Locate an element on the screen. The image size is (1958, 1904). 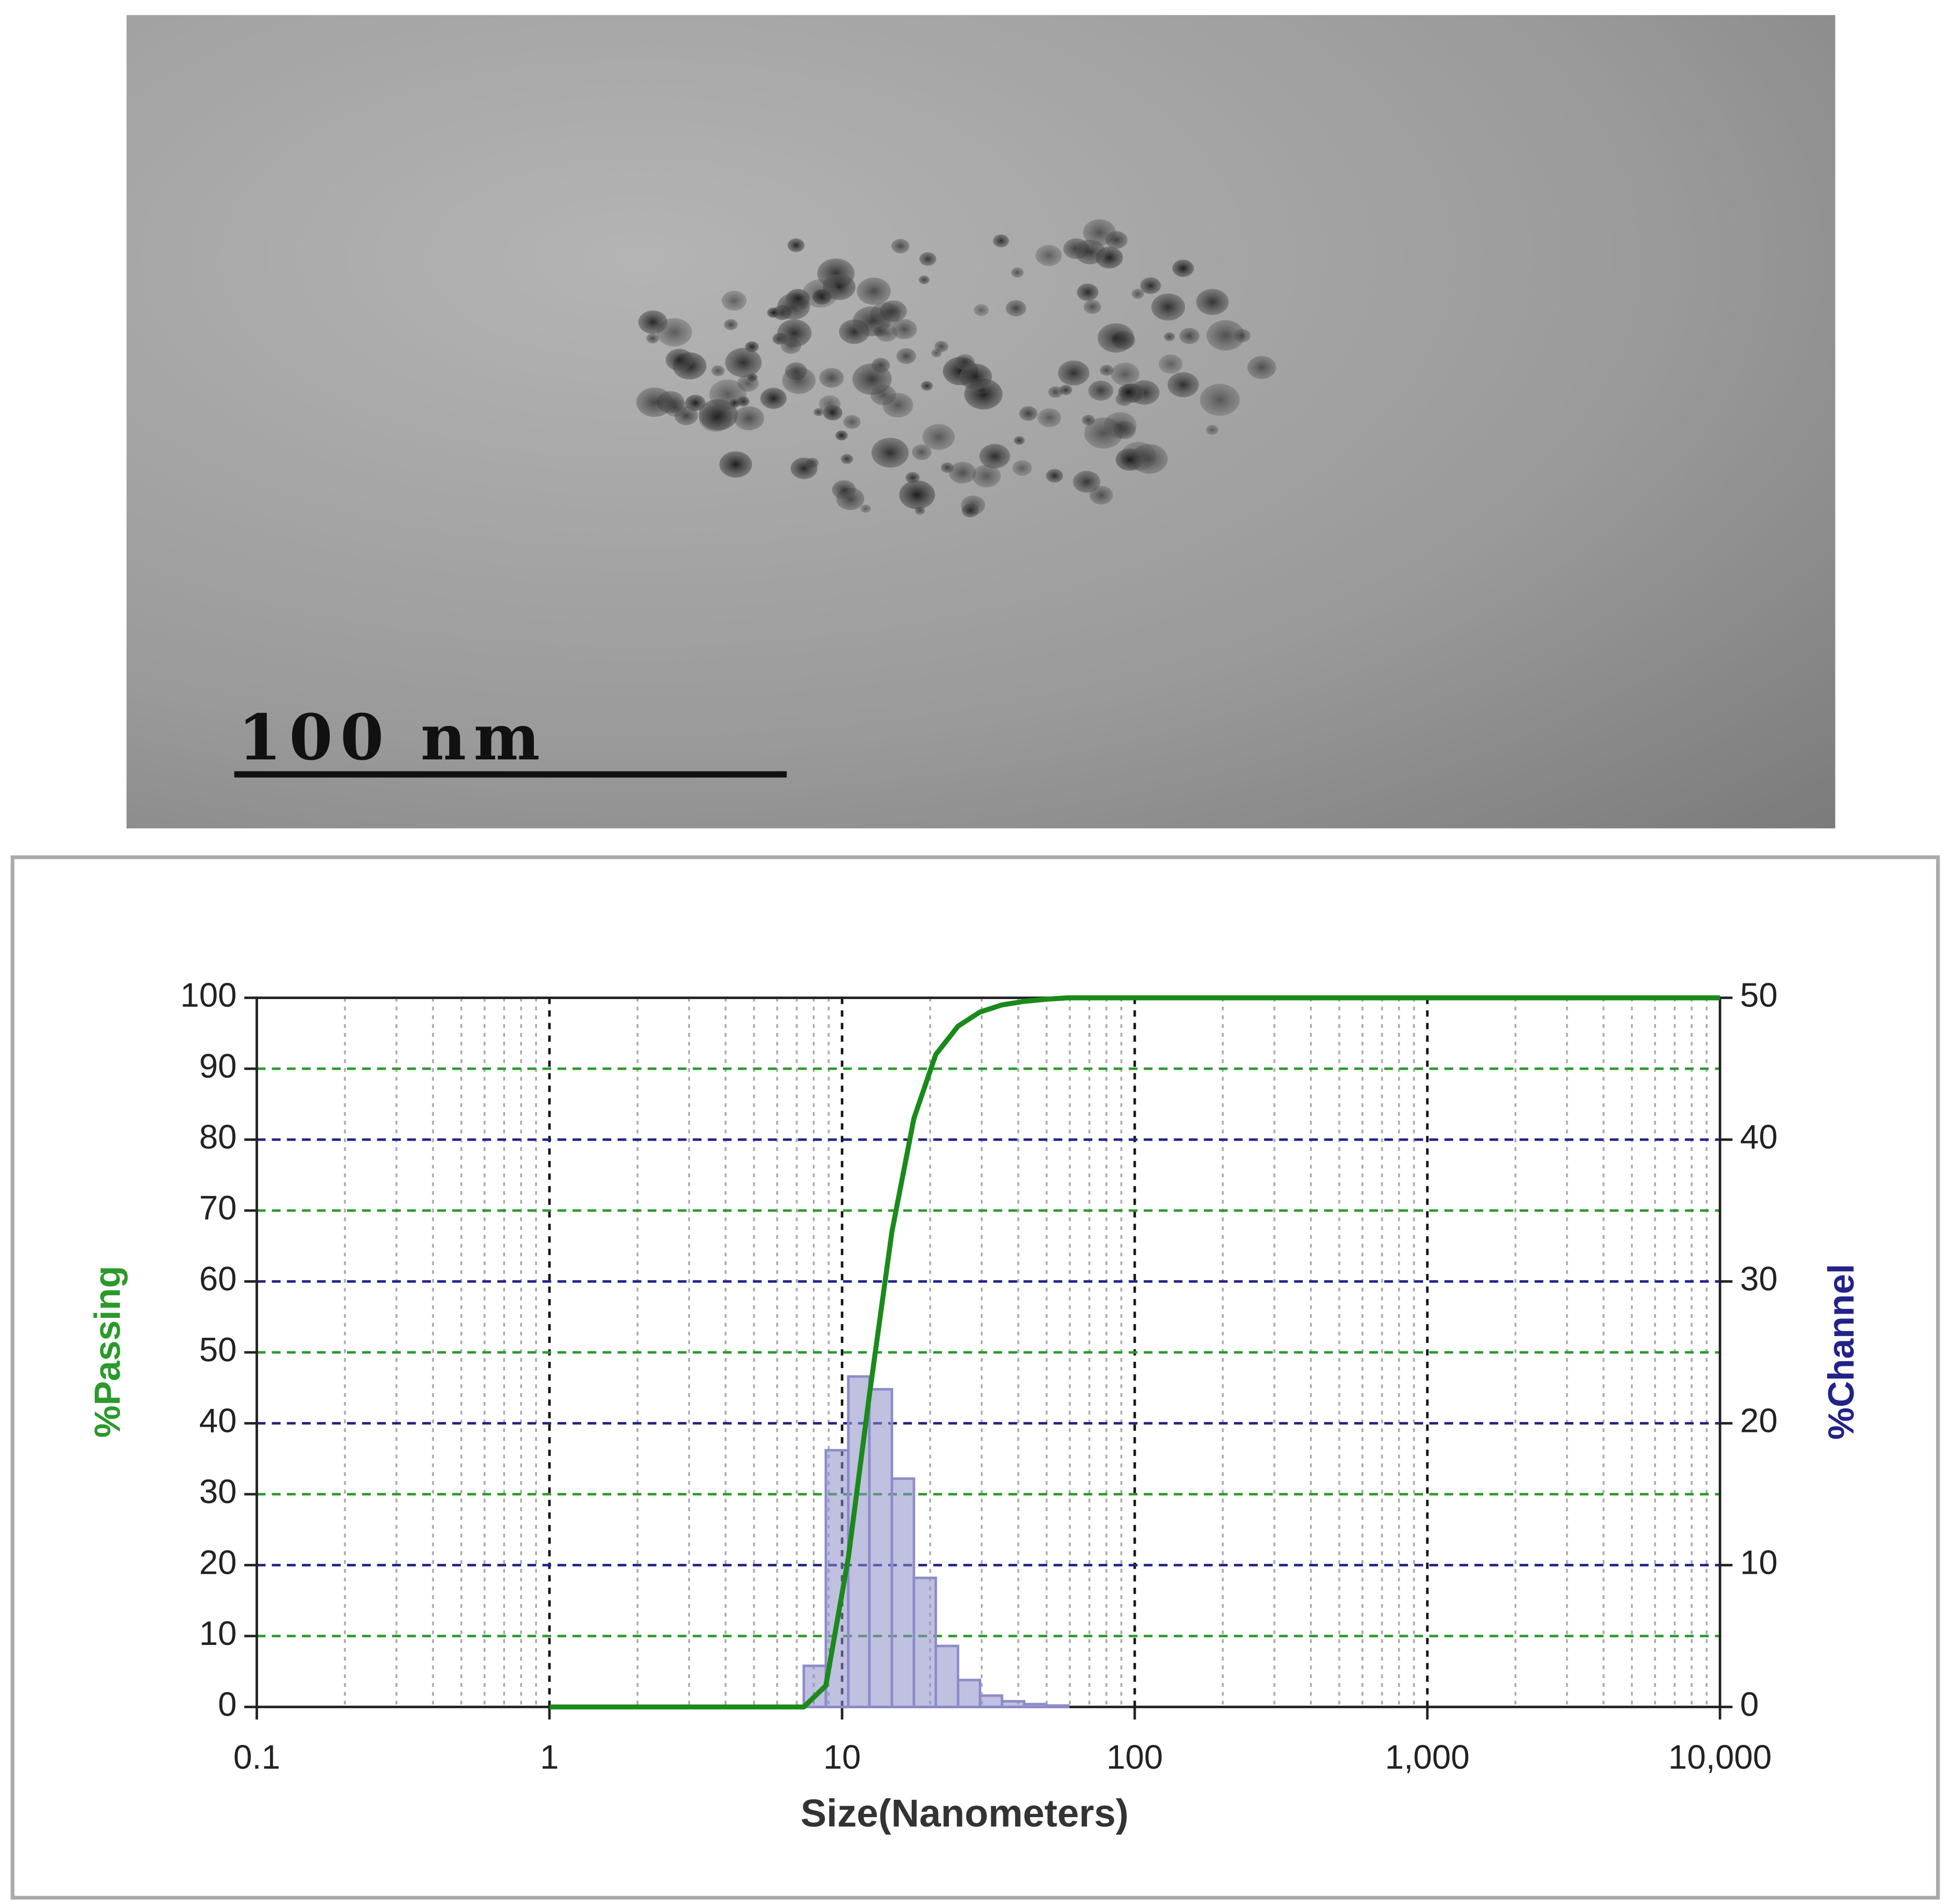
y-axis-label: %Passing is located at coordinates (107, 1352).